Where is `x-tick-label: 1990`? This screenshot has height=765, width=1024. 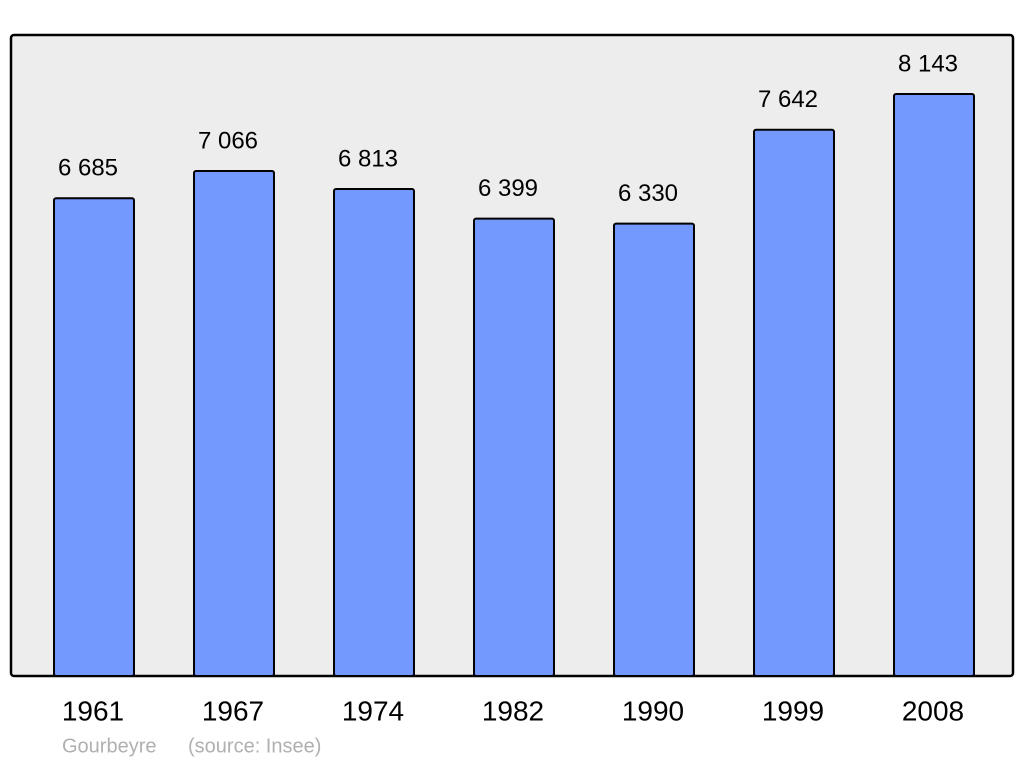
x-tick-label: 1990 is located at coordinates (653, 710).